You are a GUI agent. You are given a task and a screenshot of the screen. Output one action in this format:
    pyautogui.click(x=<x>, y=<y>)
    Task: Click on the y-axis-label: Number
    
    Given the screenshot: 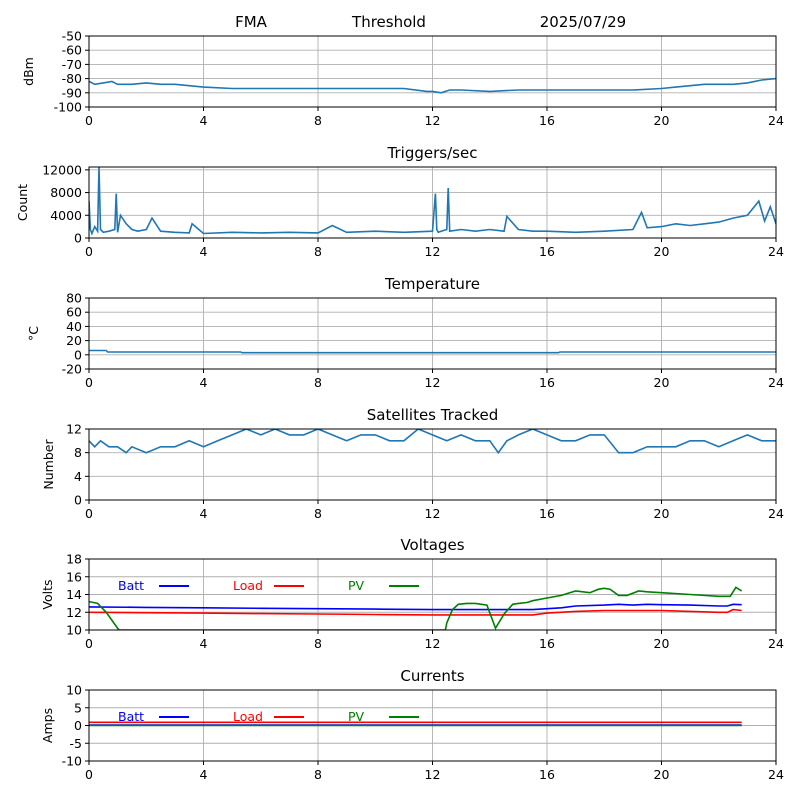 What is the action you would take?
    pyautogui.click(x=48, y=464)
    